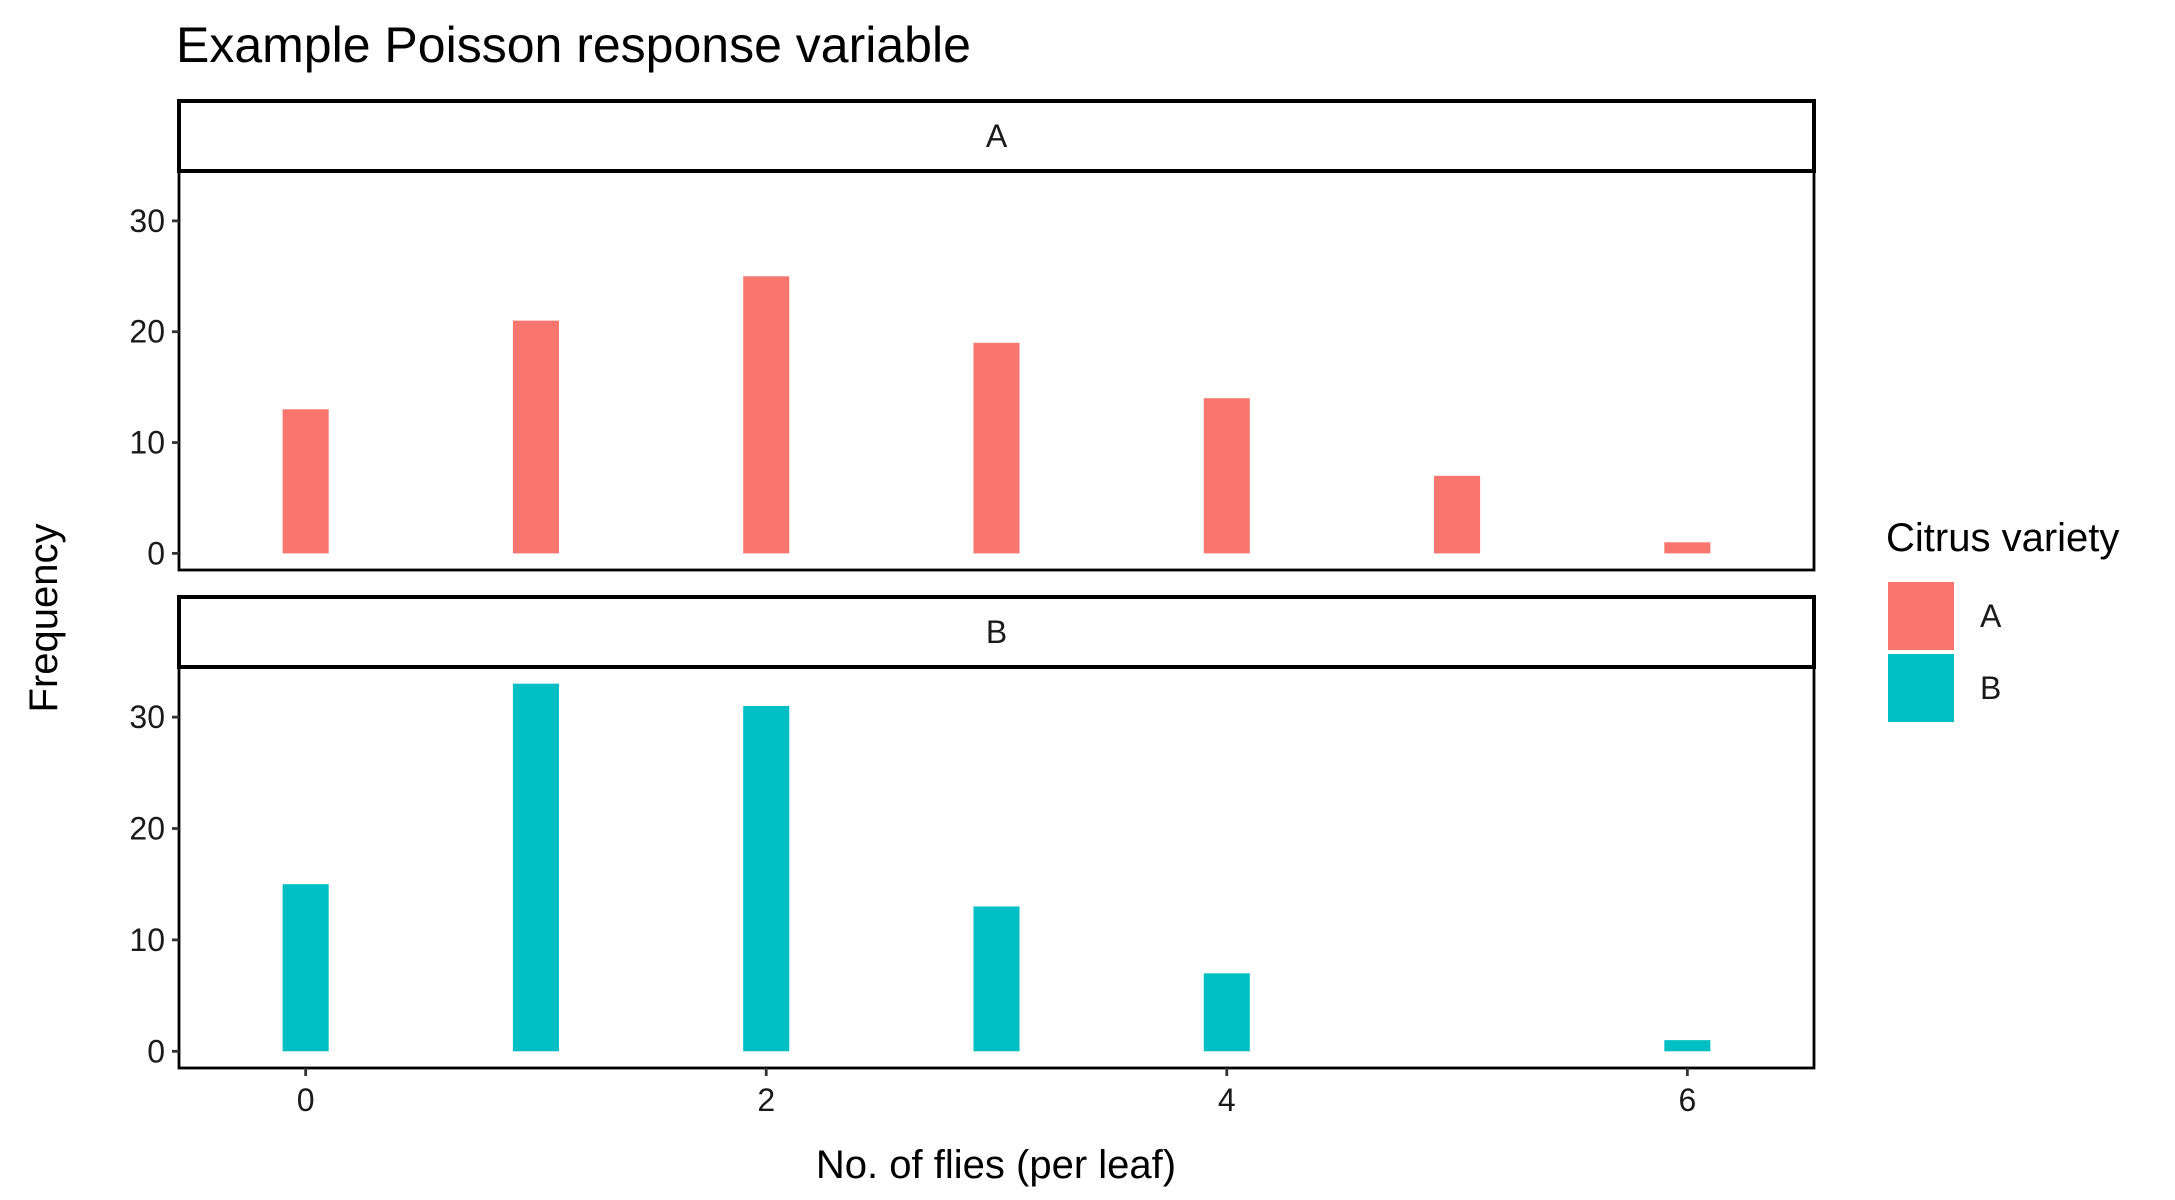 The width and height of the screenshot is (2175, 1200). I want to click on x-axis-label: No. of flies (per leaf), so click(996, 1165).